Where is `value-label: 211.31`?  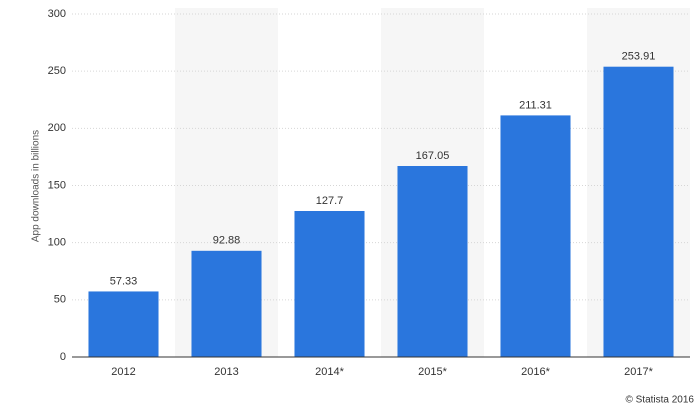 value-label: 211.31 is located at coordinates (535, 105).